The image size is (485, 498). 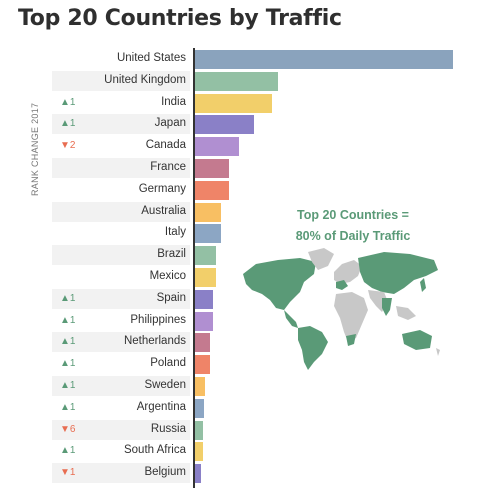 I want to click on table-row: Australia, so click(x=121, y=211).